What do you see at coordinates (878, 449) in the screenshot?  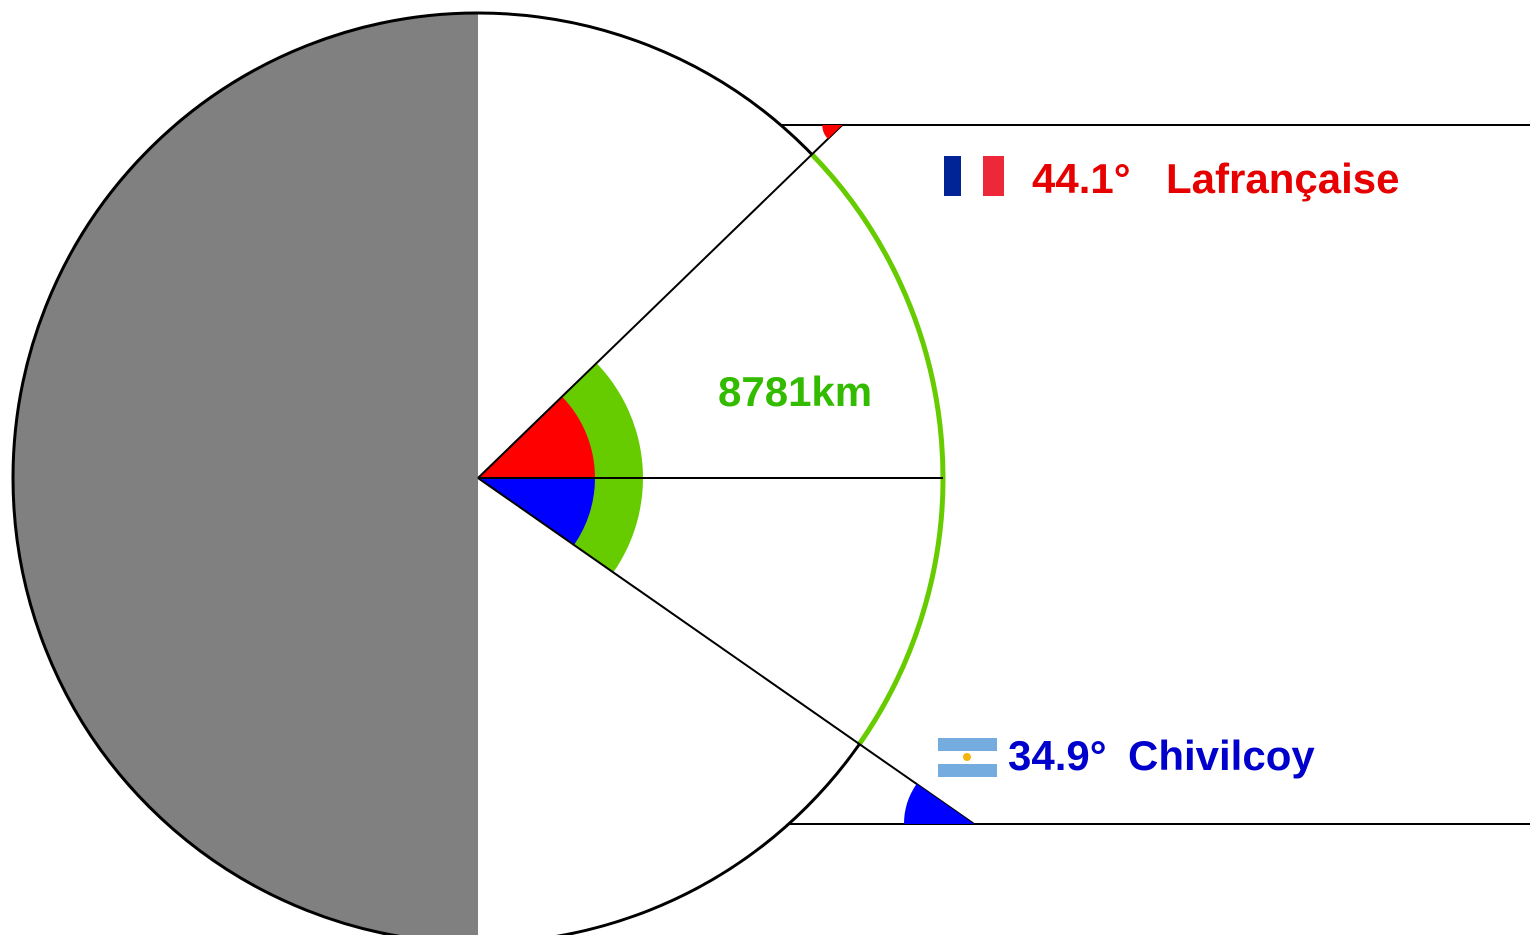 I see `distance-arc` at bounding box center [878, 449].